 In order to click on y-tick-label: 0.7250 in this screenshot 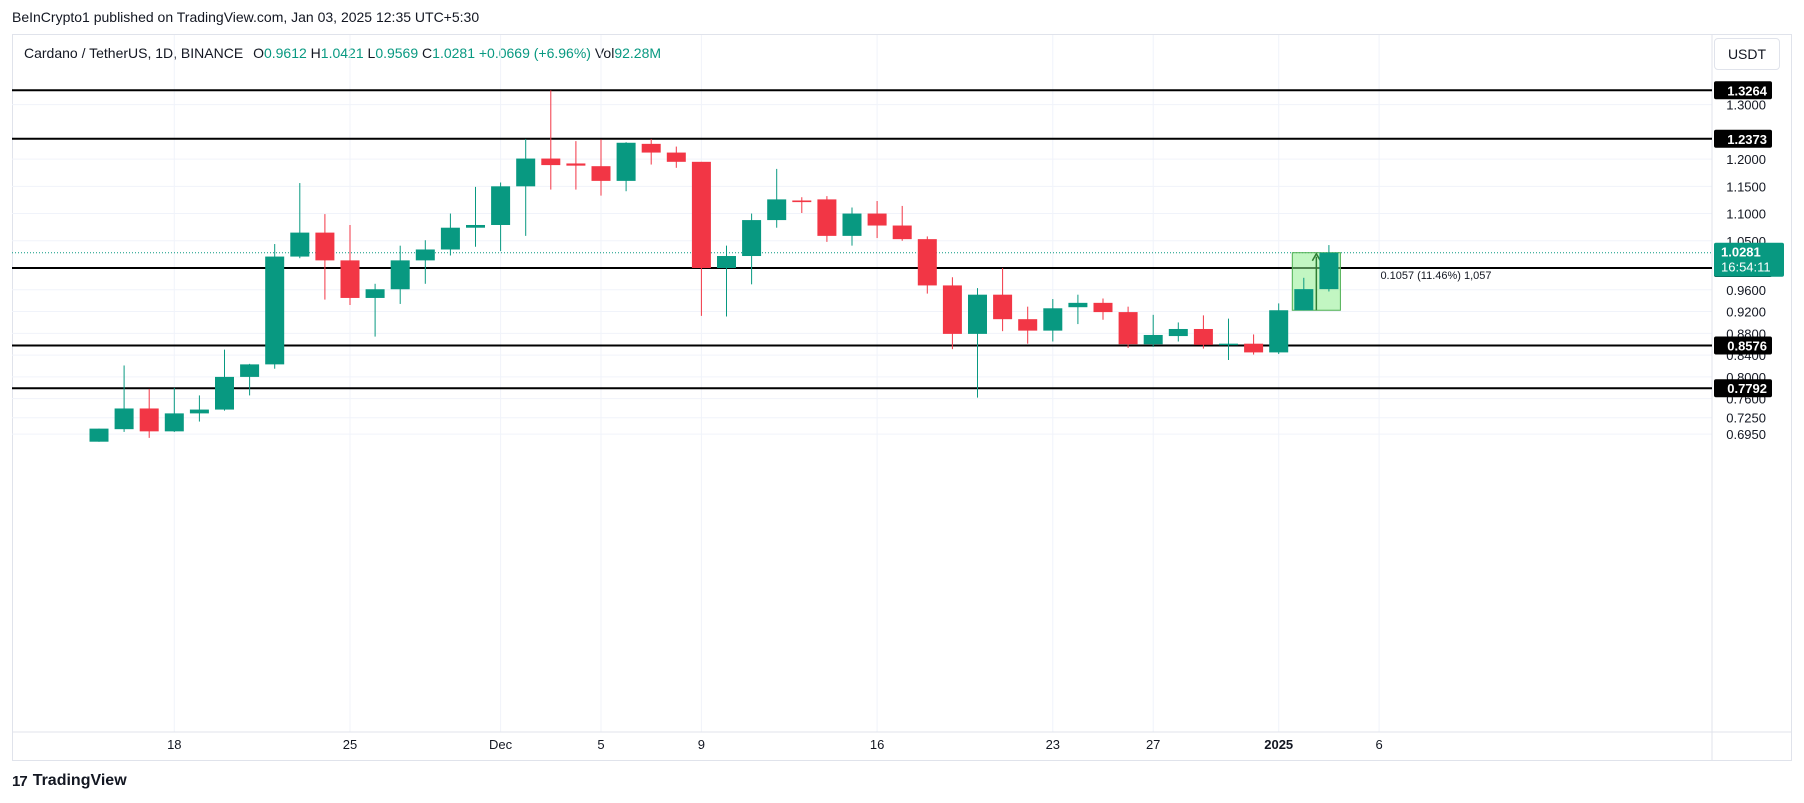, I will do `click(1746, 418)`.